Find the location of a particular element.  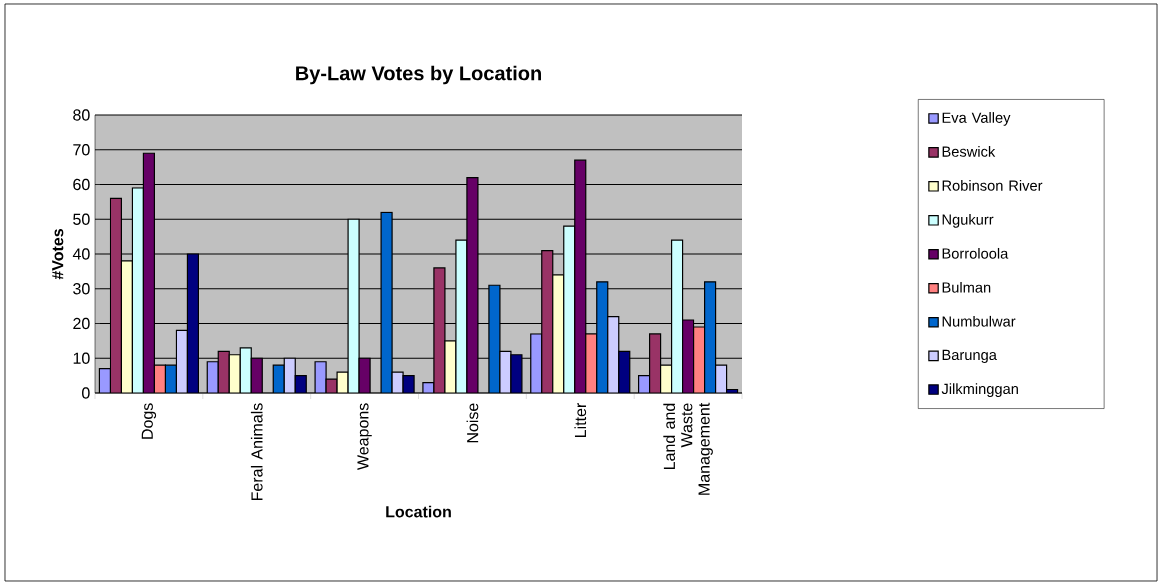

y-tick-label: 40 is located at coordinates (81, 254).